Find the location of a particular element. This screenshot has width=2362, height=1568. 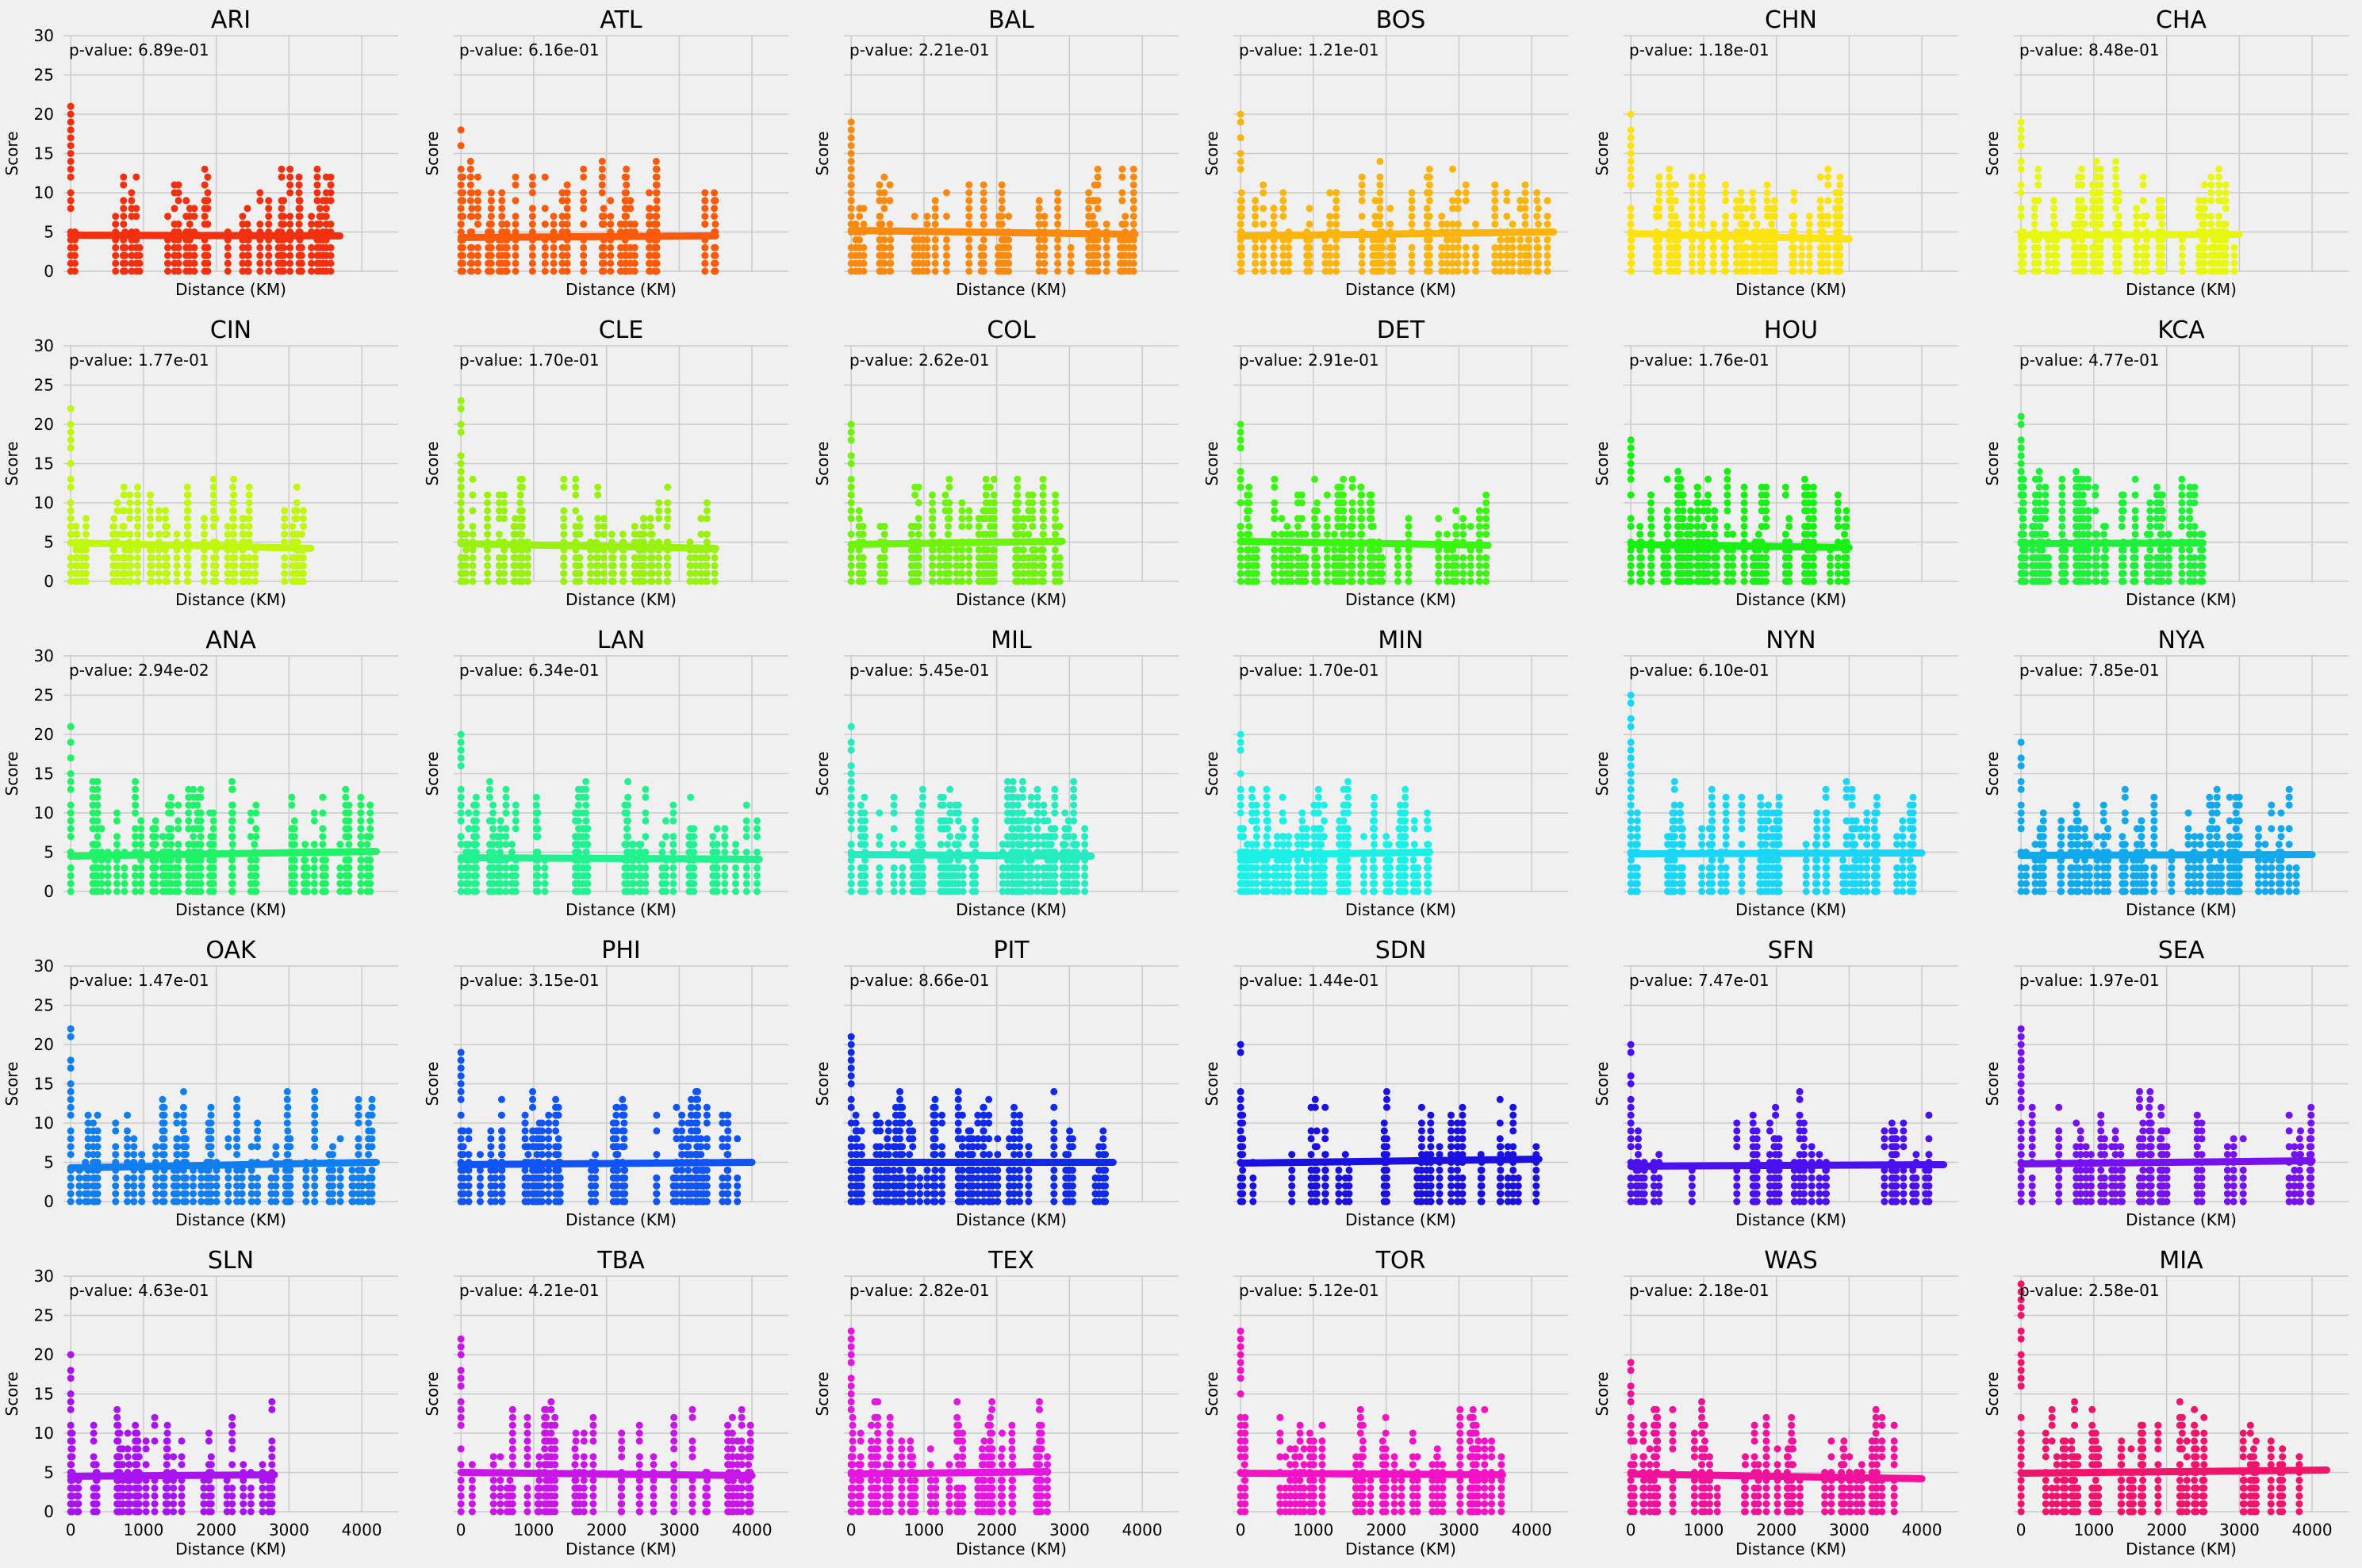

p-value-label: p-value: 2.91e-01 is located at coordinates (1309, 360).